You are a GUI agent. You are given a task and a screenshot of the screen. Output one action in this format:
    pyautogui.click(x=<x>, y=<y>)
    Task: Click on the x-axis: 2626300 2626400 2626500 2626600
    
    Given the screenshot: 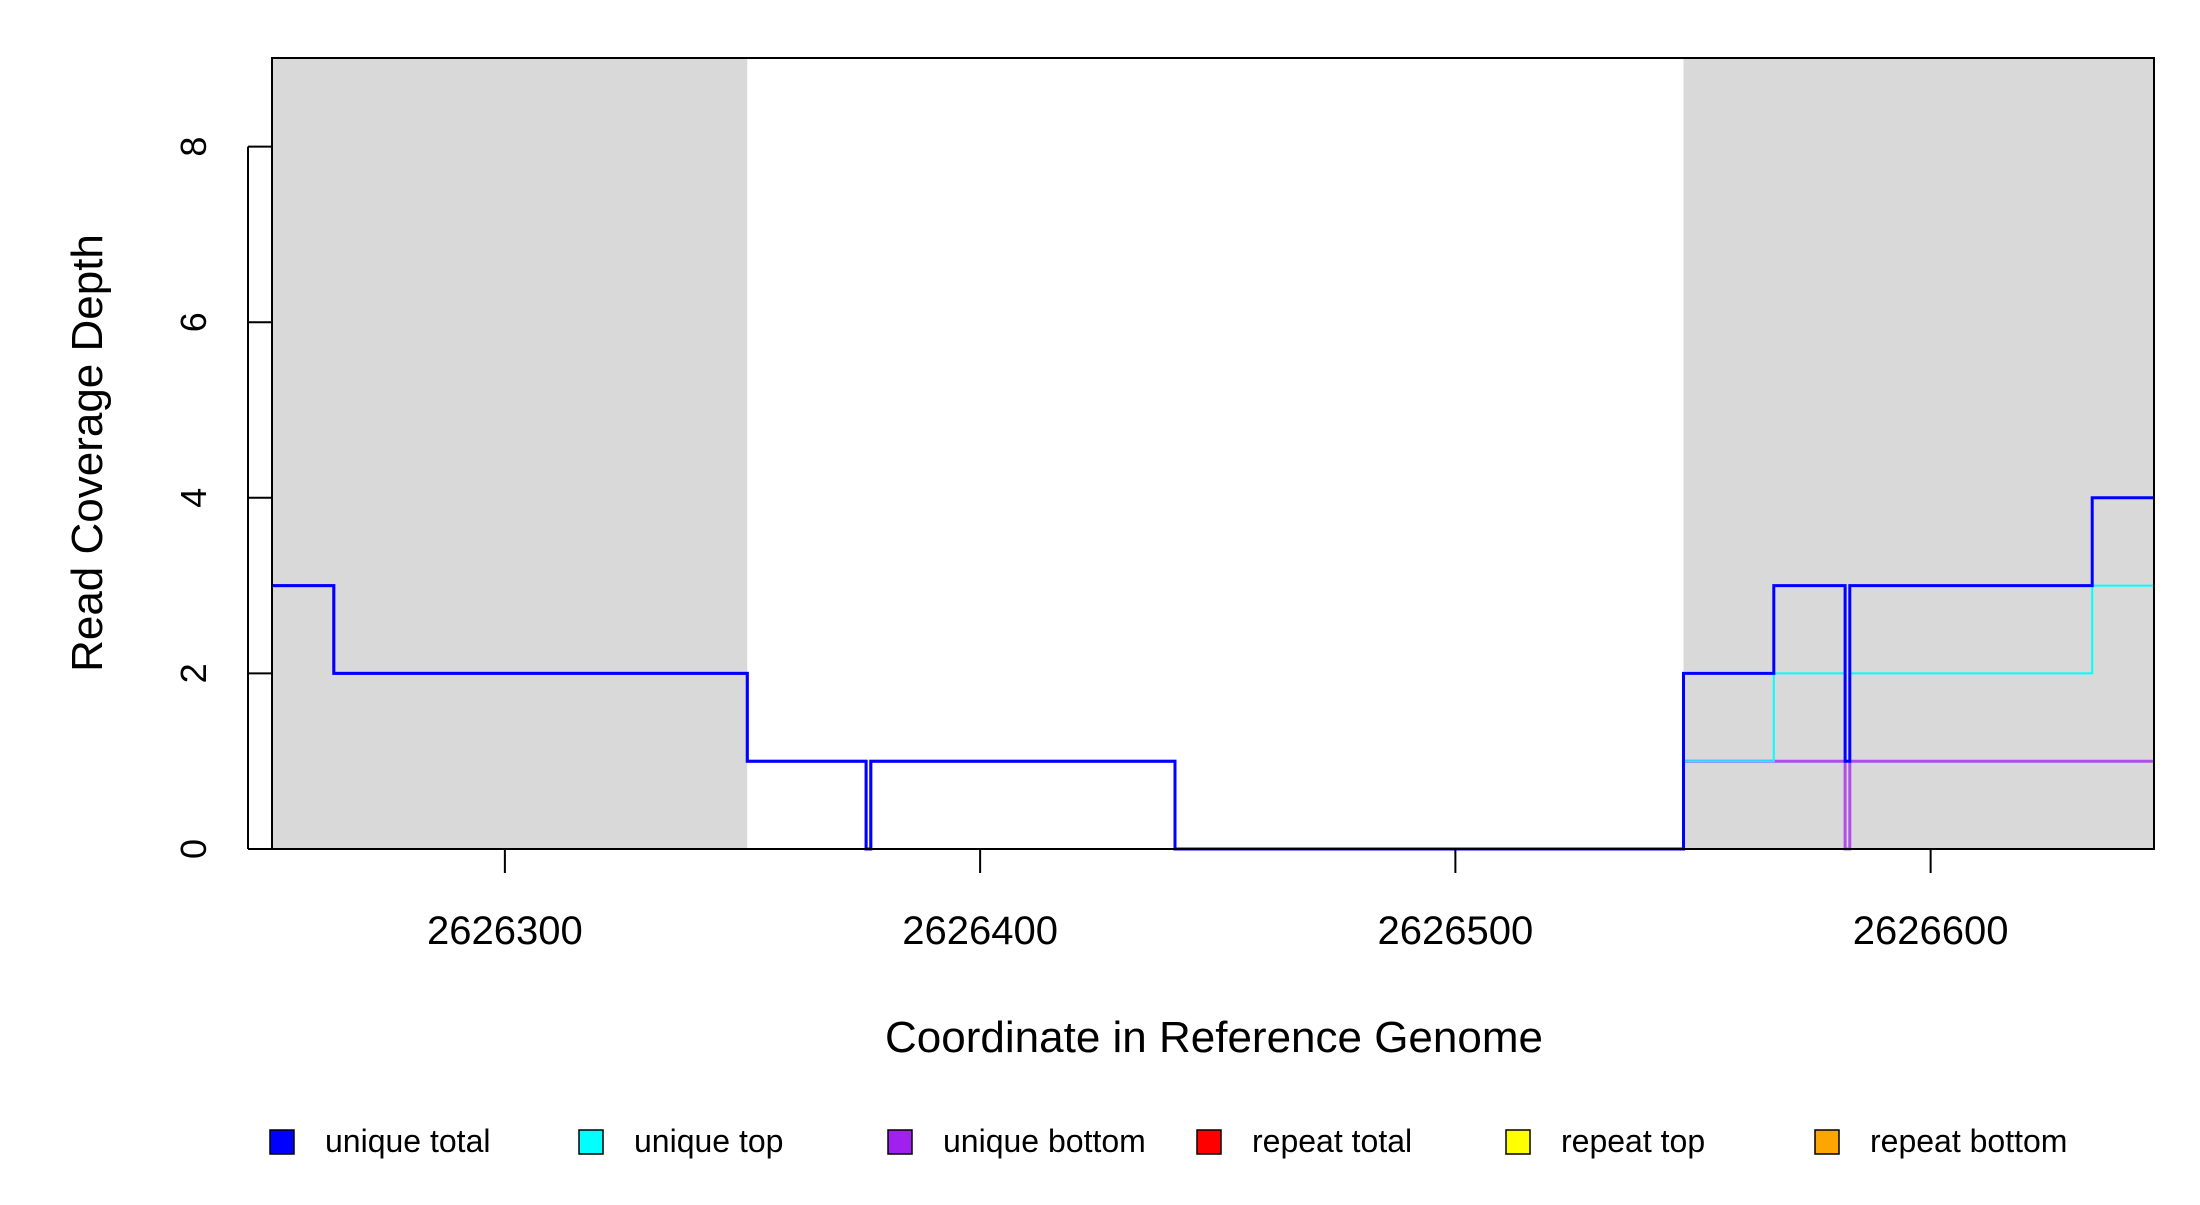 What is the action you would take?
    pyautogui.click(x=1217, y=901)
    